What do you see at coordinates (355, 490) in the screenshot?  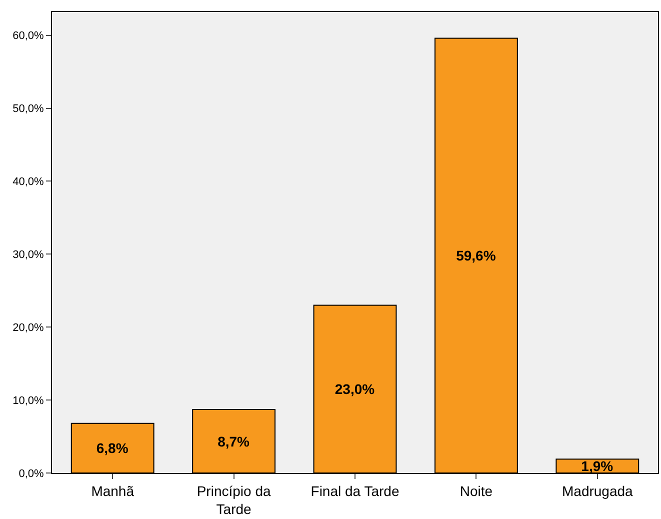 I see `x-tick-label: Final da Tarde` at bounding box center [355, 490].